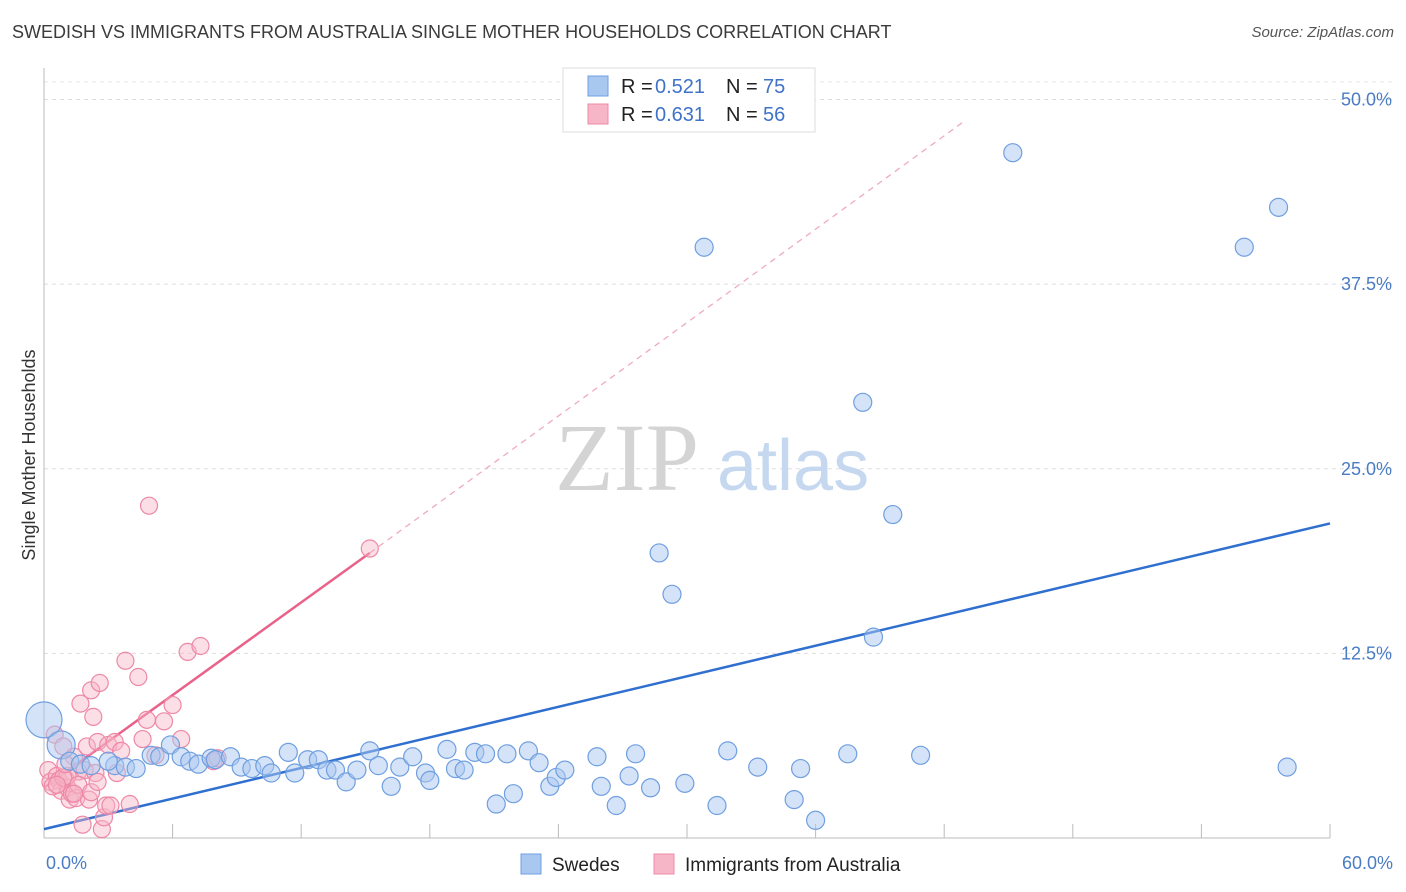 The width and height of the screenshot is (1406, 892). I want to click on legend-r-label-swedes: R =, so click(637, 87).